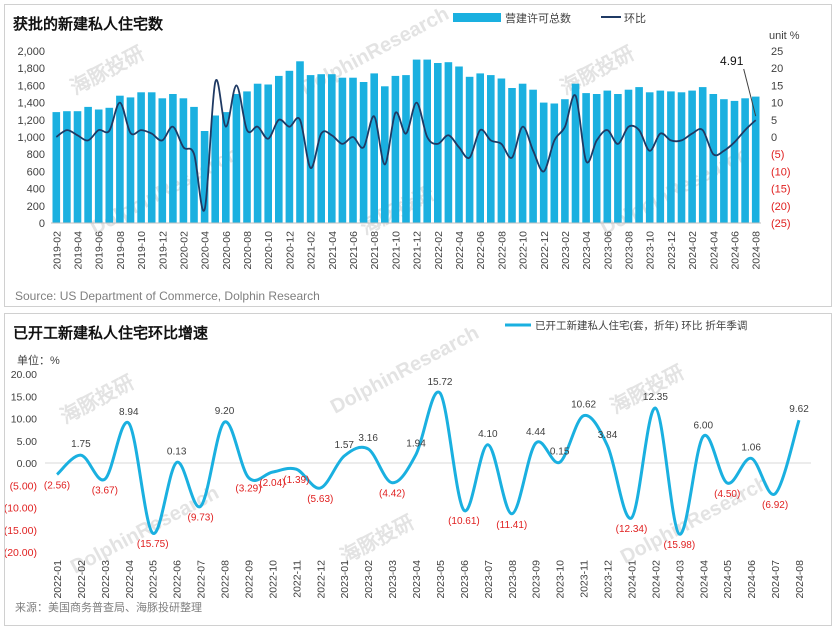  Describe the element at coordinates (481, 250) in the screenshot. I see `x-tick-label: 2022-06` at that location.